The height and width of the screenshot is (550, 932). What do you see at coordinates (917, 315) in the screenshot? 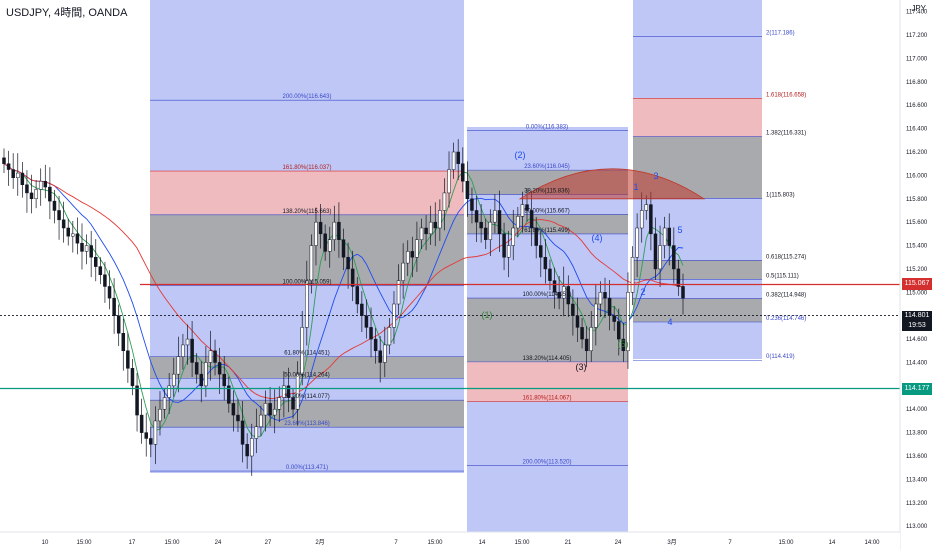
I see `current-price-value: 114.801` at bounding box center [917, 315].